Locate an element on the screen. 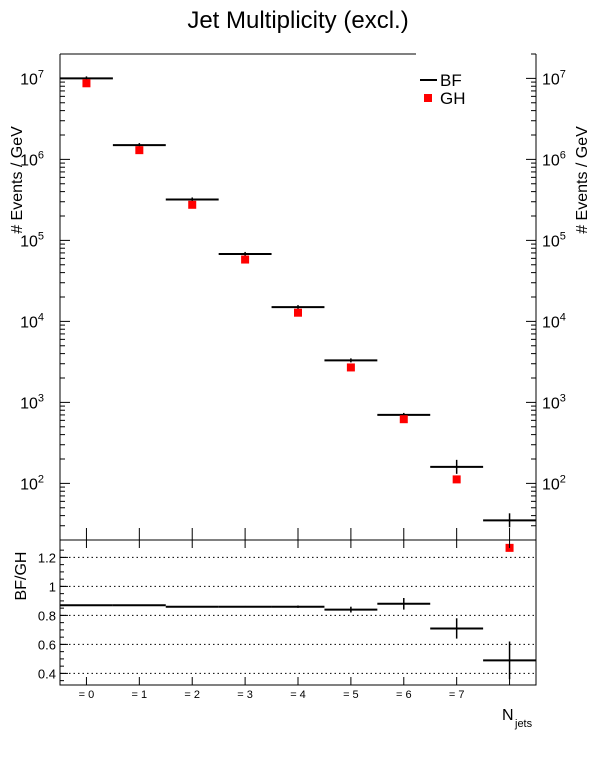 The height and width of the screenshot is (777, 596). main-y-tick-label-right: 10² is located at coordinates (554, 483).